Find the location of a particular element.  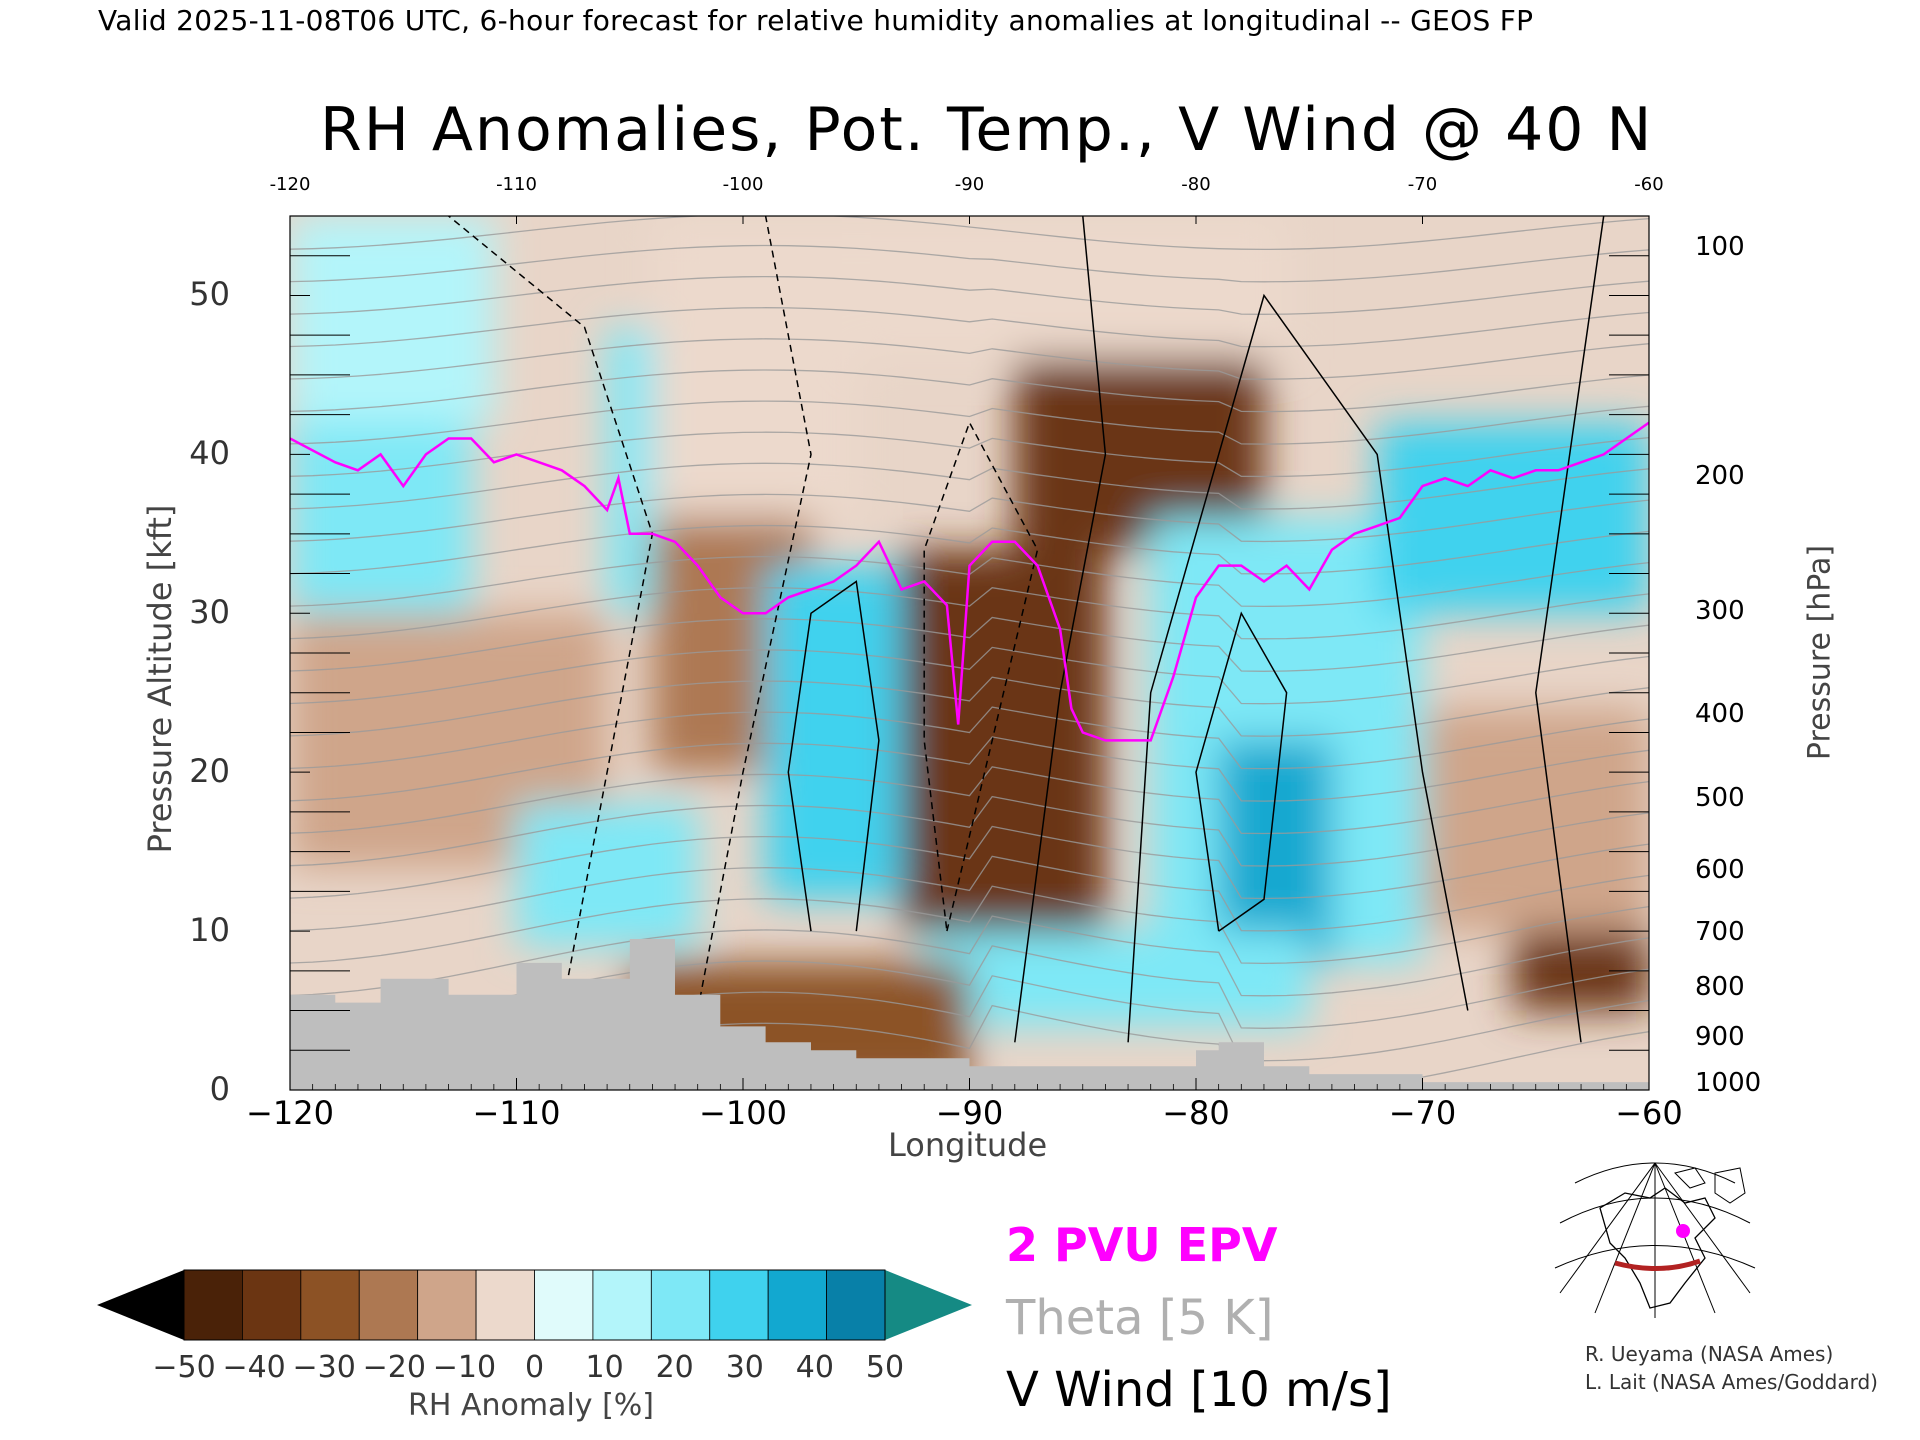

x-tick-label: −60 is located at coordinates (1649, 1113).